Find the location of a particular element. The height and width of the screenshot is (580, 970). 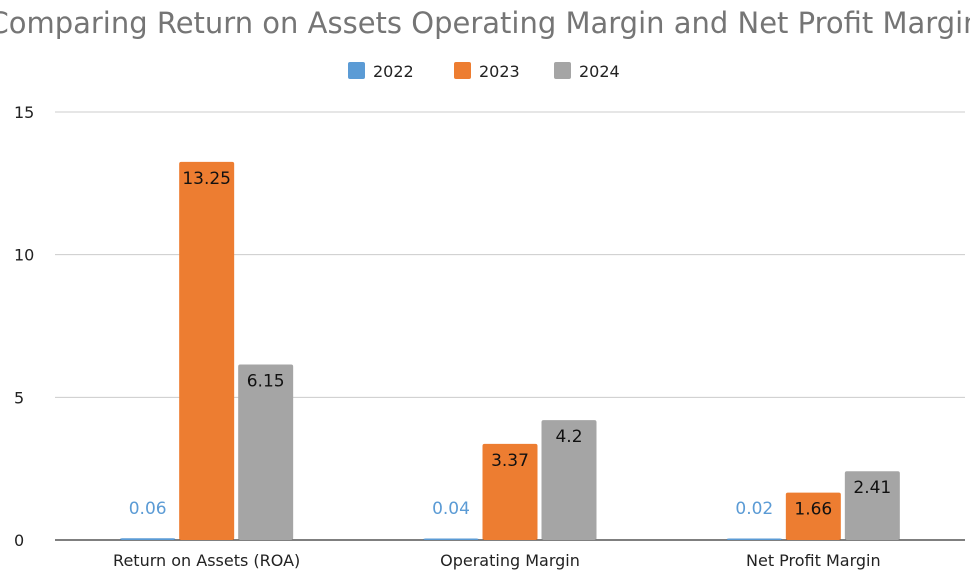

category-label: Operating Margin is located at coordinates (510, 560).